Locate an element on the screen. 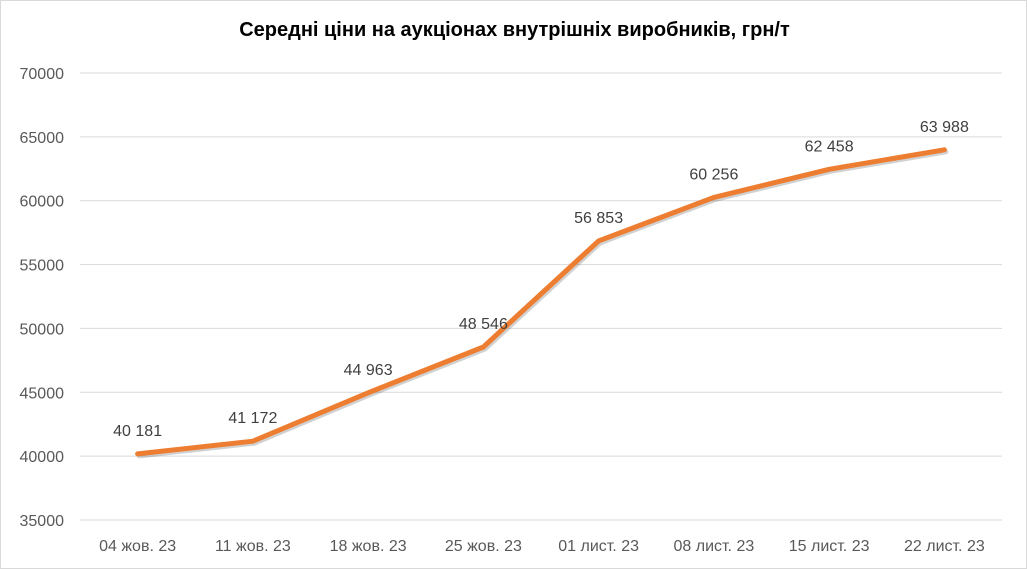  y-tick-label: 60000 is located at coordinates (42, 202).